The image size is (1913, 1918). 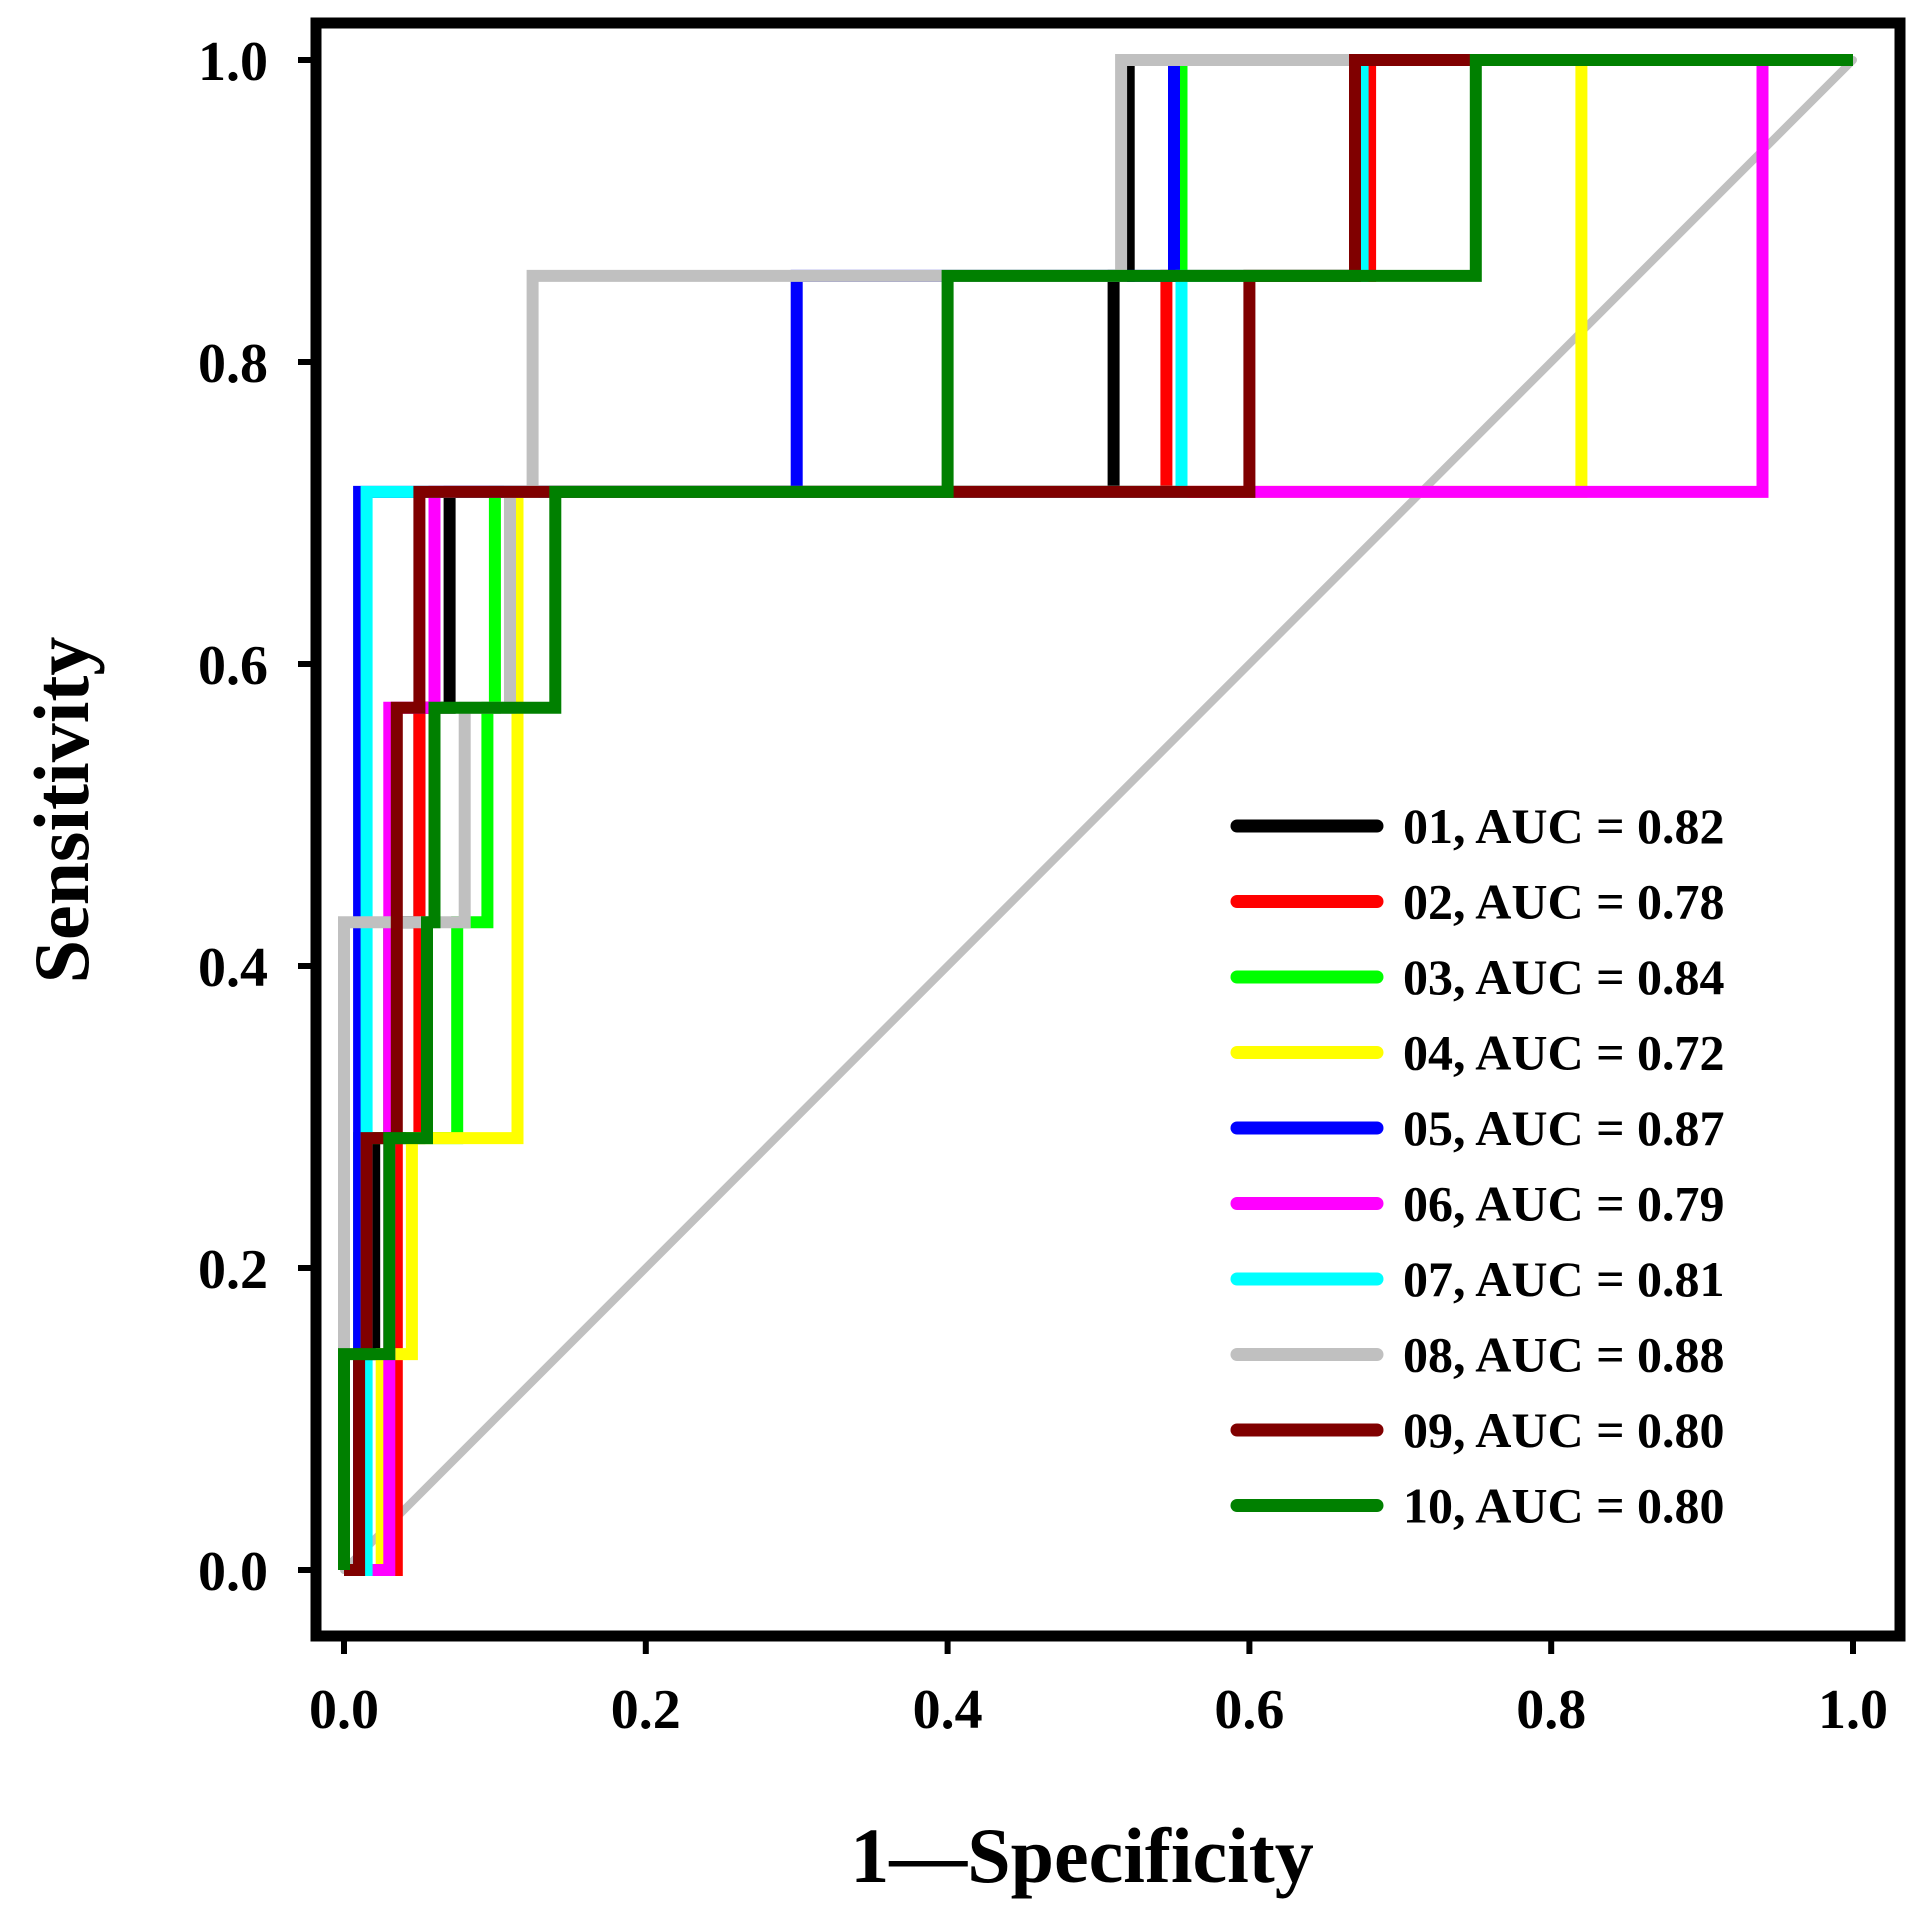 I want to click on x-tick-label: 0.8, so click(x=1551, y=1710).